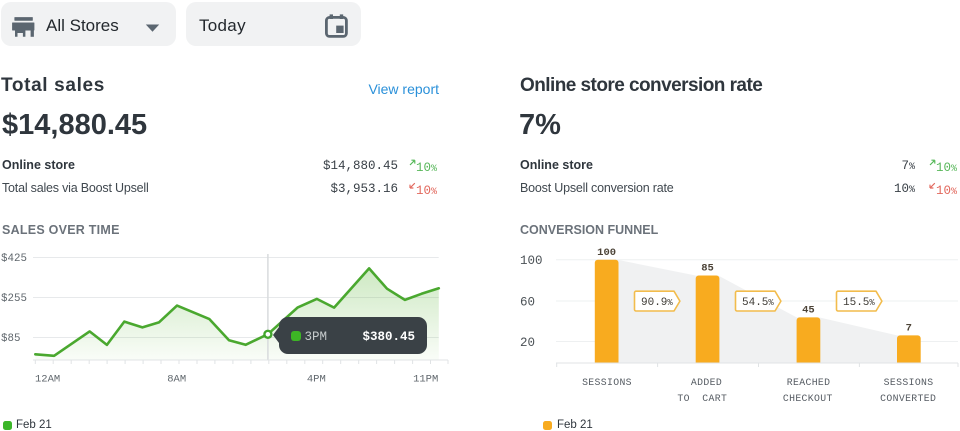 The image size is (960, 431). I want to click on svg-text: $85, so click(10, 339).